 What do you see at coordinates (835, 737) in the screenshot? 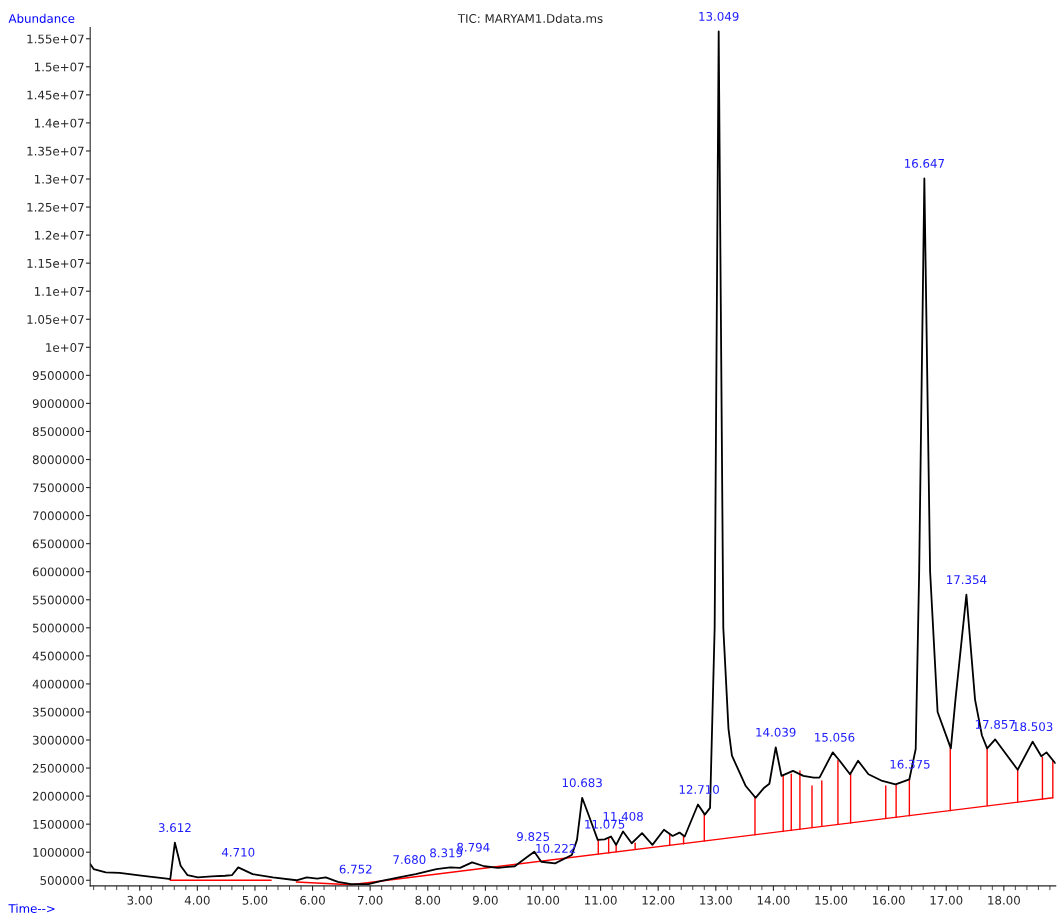
I see `annotation: 15.056` at bounding box center [835, 737].